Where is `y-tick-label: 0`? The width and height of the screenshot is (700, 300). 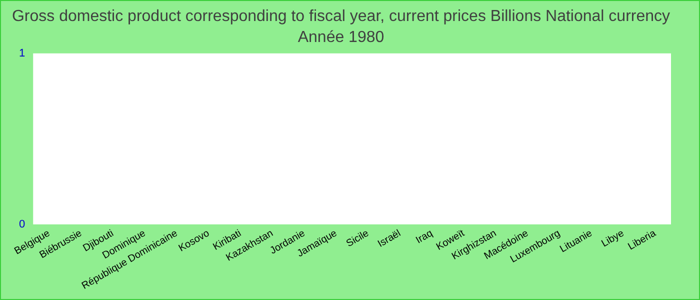 y-tick-label: 0 is located at coordinates (22, 224).